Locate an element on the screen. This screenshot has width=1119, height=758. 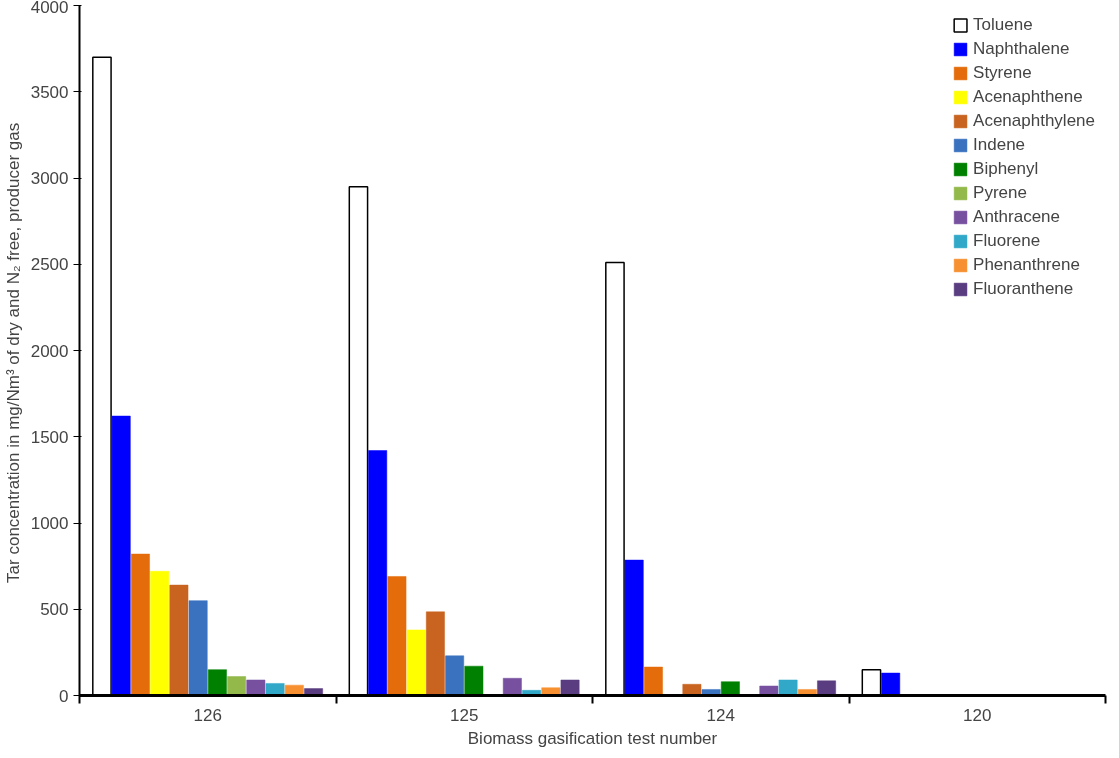
legend-label: Indene is located at coordinates (999, 145).